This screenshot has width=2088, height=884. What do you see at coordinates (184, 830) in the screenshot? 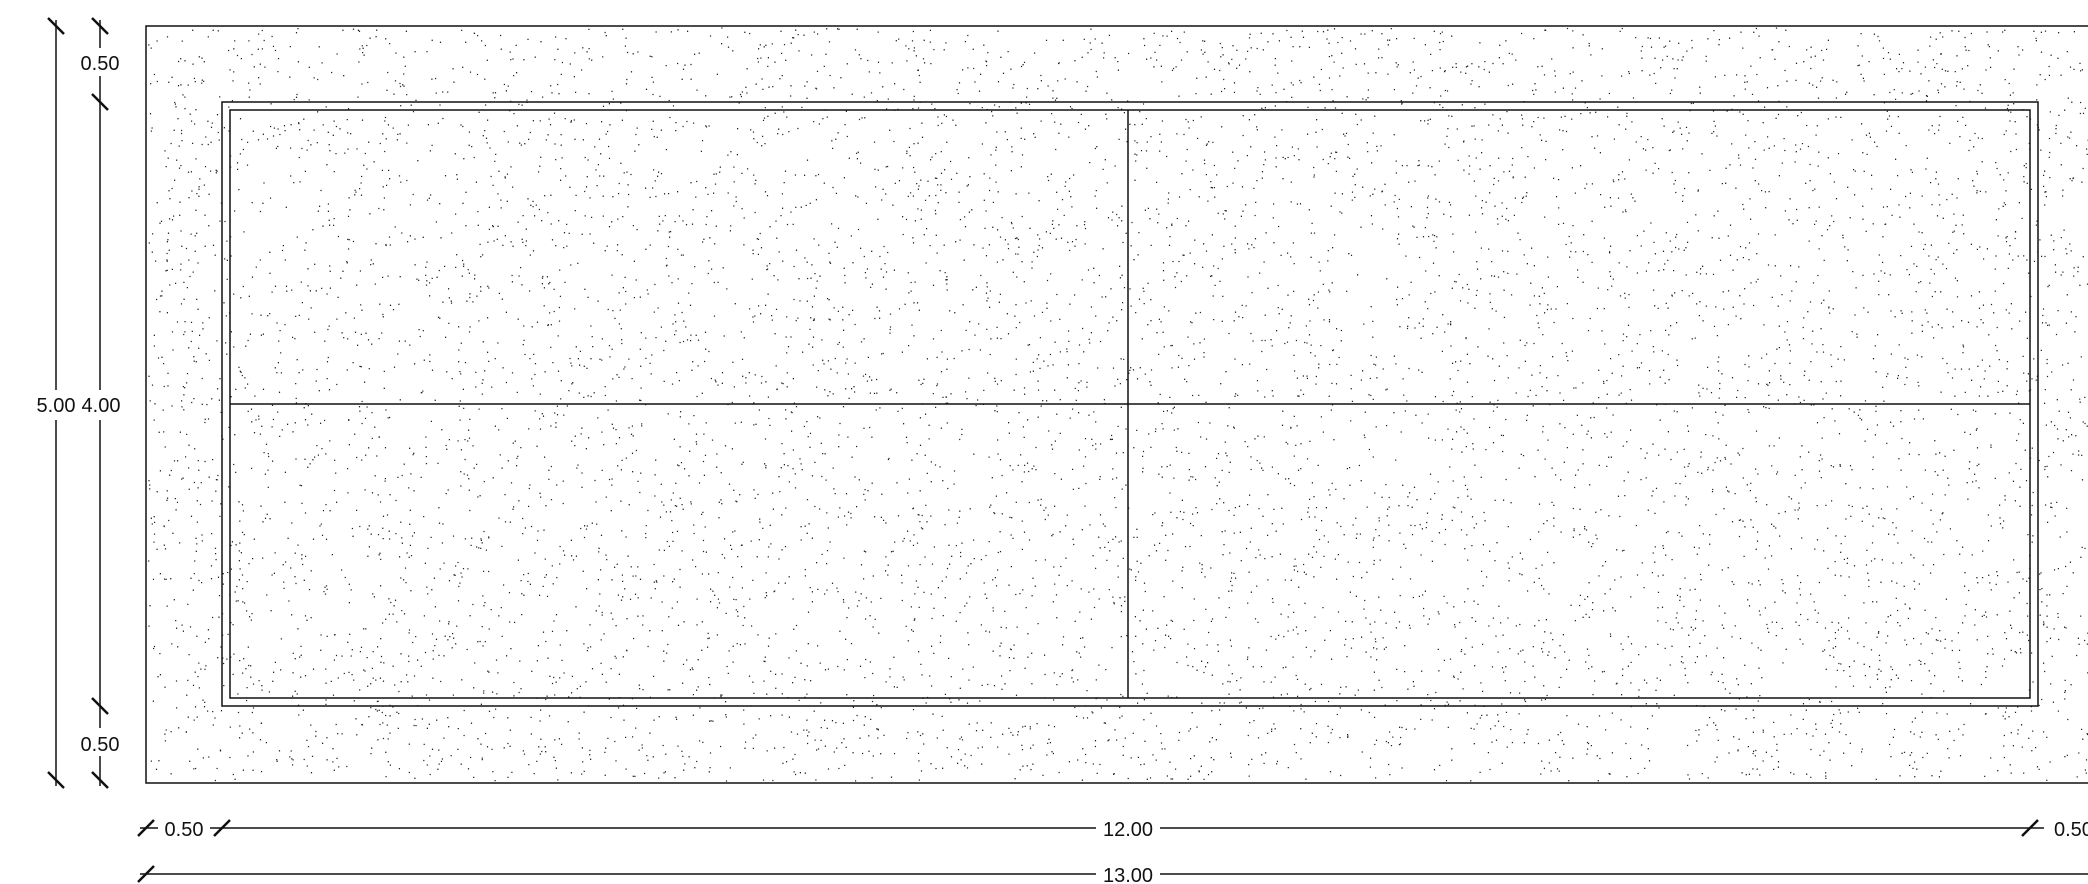
I see `dim-label-left-margin: 0.50` at bounding box center [184, 830].